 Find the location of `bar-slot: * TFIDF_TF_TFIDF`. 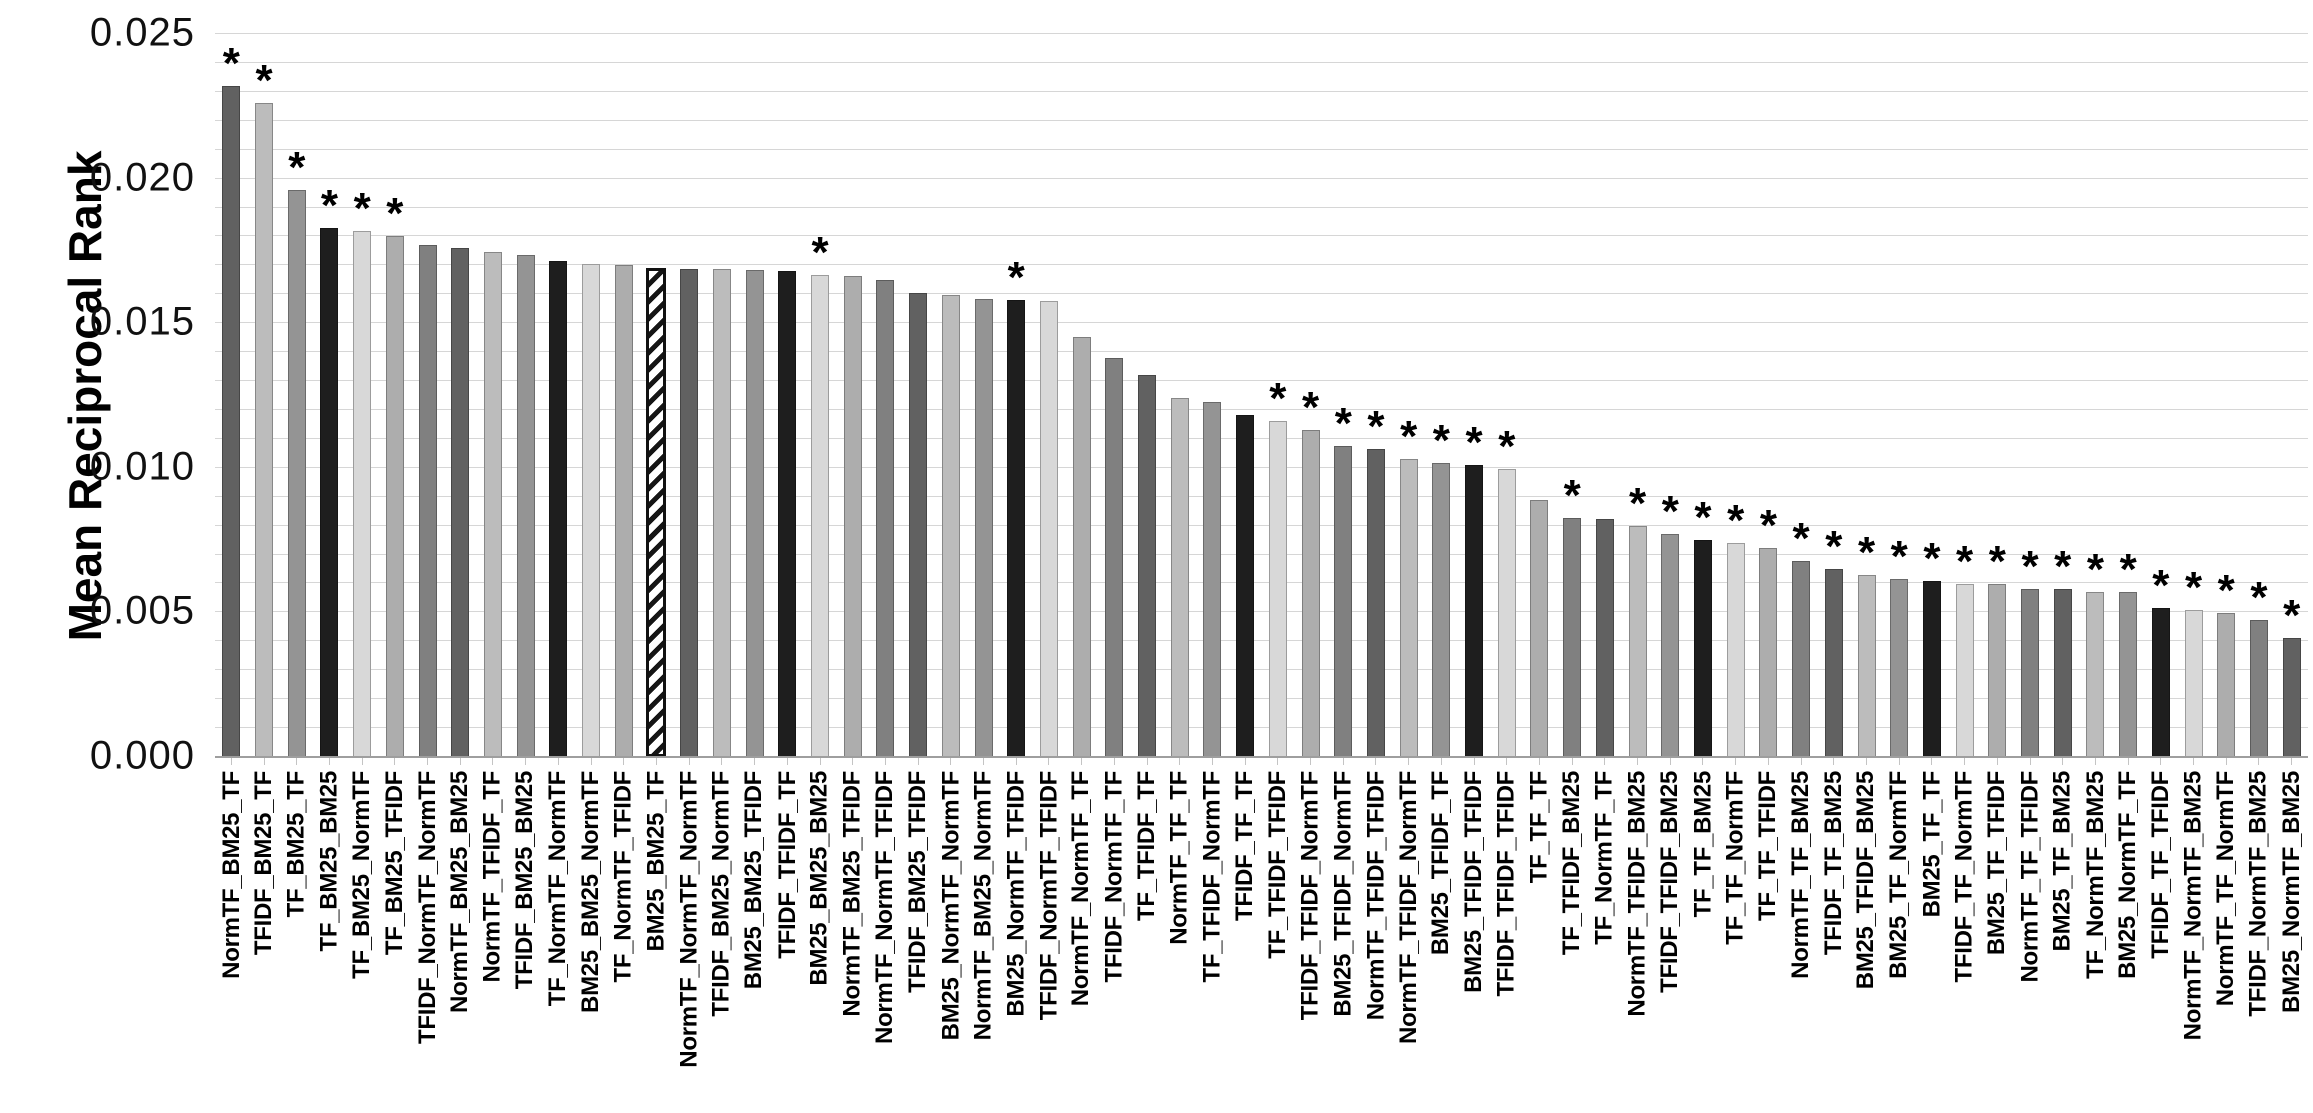

bar-slot: * TFIDF_TF_TFIDF is located at coordinates (2160, 573).